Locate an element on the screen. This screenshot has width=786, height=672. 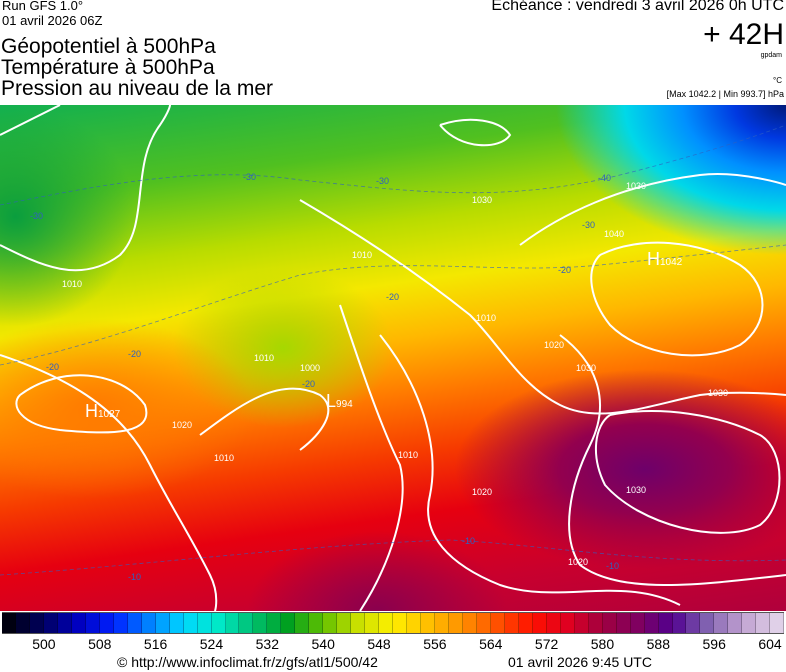
low-value: 994 is located at coordinates (344, 404).